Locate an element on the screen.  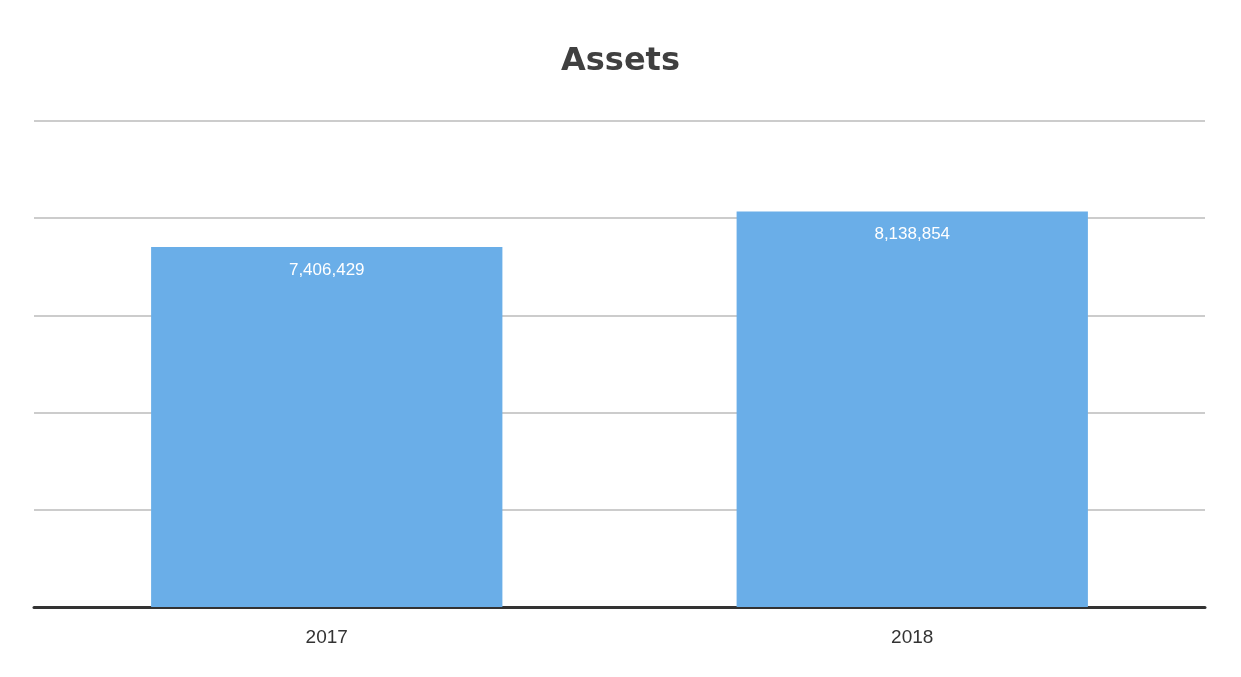
data-label: 8,138,854 is located at coordinates (912, 234).